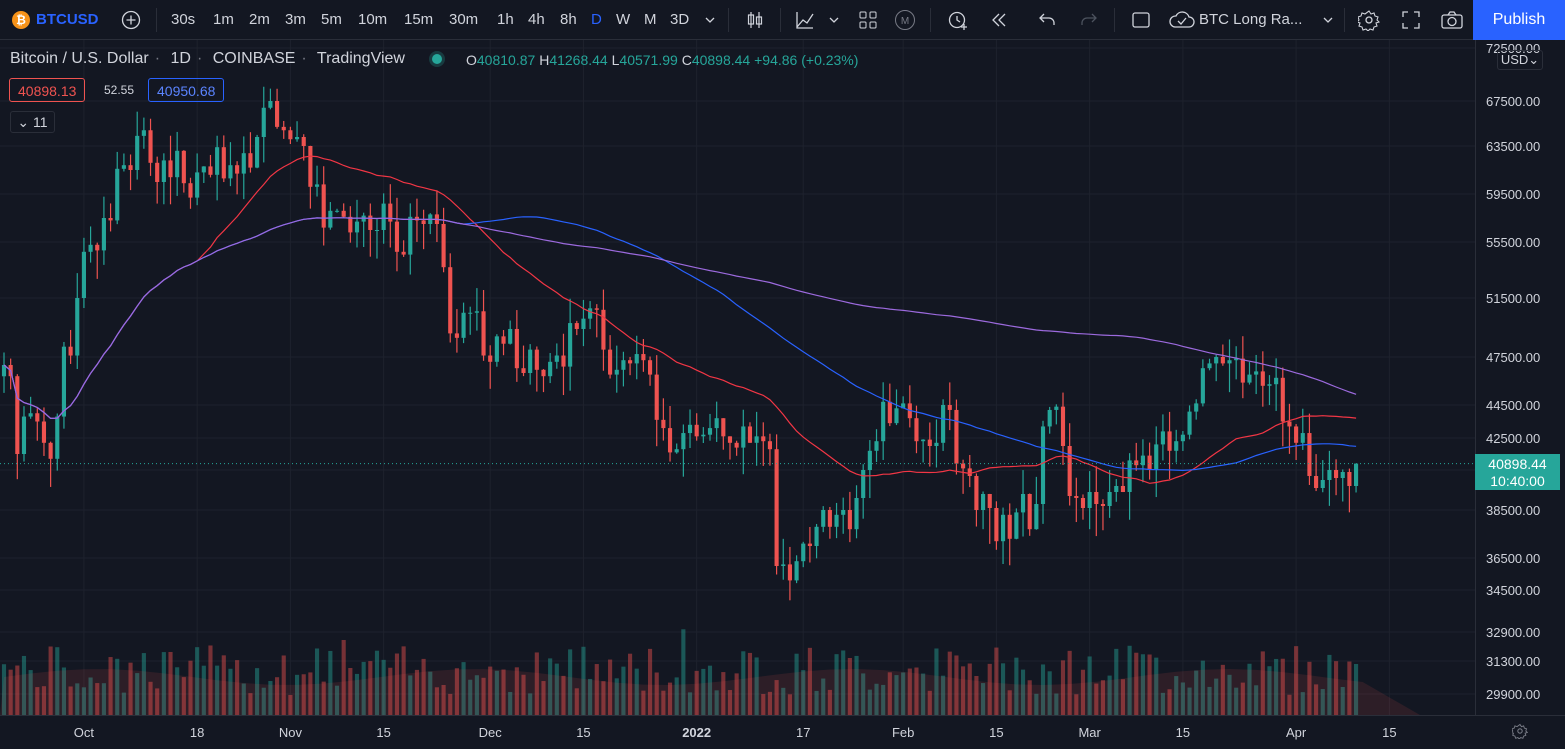 The width and height of the screenshot is (1565, 749). Describe the element at coordinates (373, 19) in the screenshot. I see `interval-10m: 10m` at that location.